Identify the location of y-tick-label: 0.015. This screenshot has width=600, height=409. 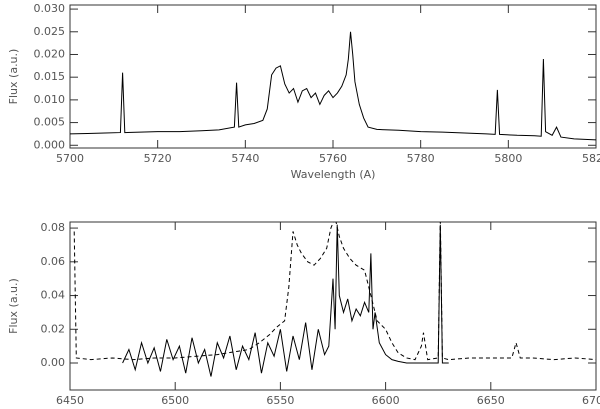
(50, 76).